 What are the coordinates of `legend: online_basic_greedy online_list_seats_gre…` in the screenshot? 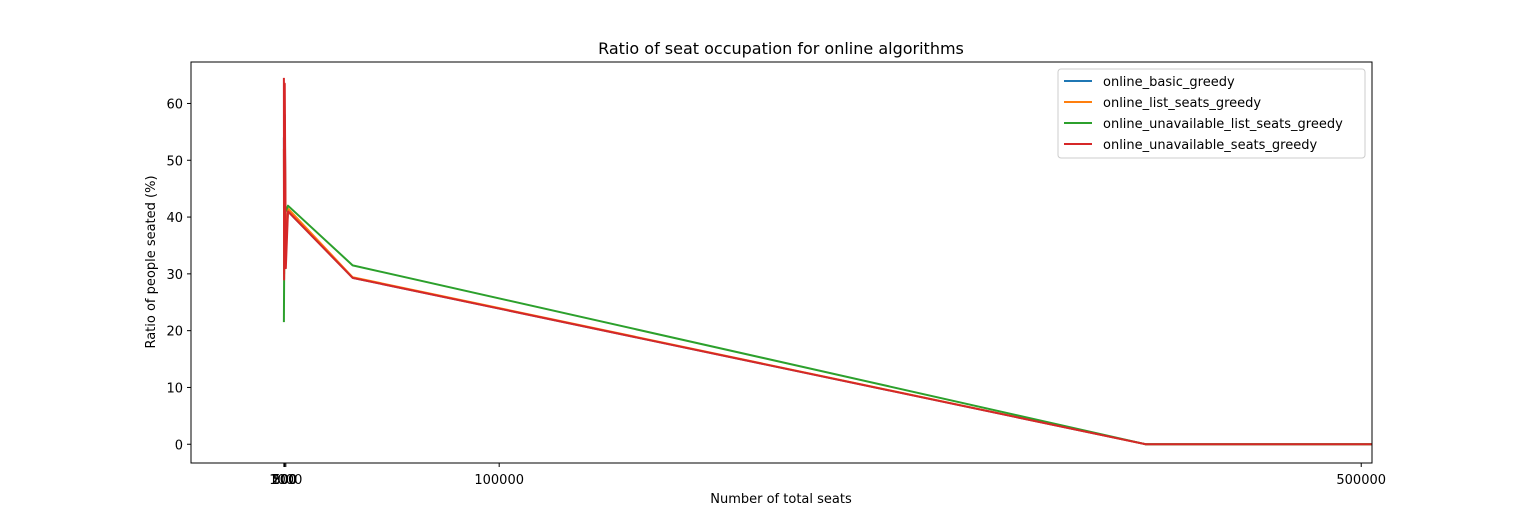 It's located at (1211, 113).